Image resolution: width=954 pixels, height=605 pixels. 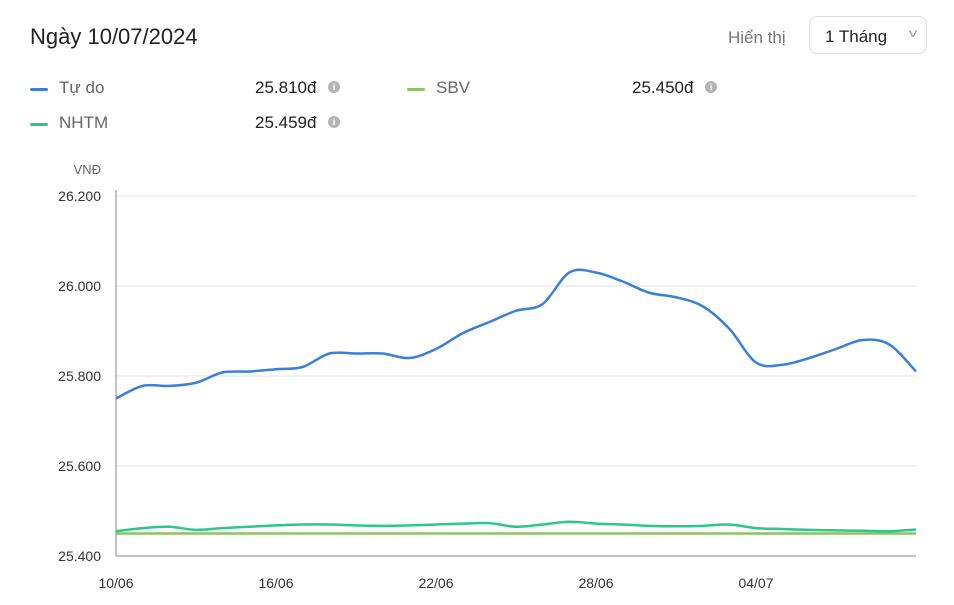 What do you see at coordinates (453, 87) in the screenshot?
I see `legend-label: SBV` at bounding box center [453, 87].